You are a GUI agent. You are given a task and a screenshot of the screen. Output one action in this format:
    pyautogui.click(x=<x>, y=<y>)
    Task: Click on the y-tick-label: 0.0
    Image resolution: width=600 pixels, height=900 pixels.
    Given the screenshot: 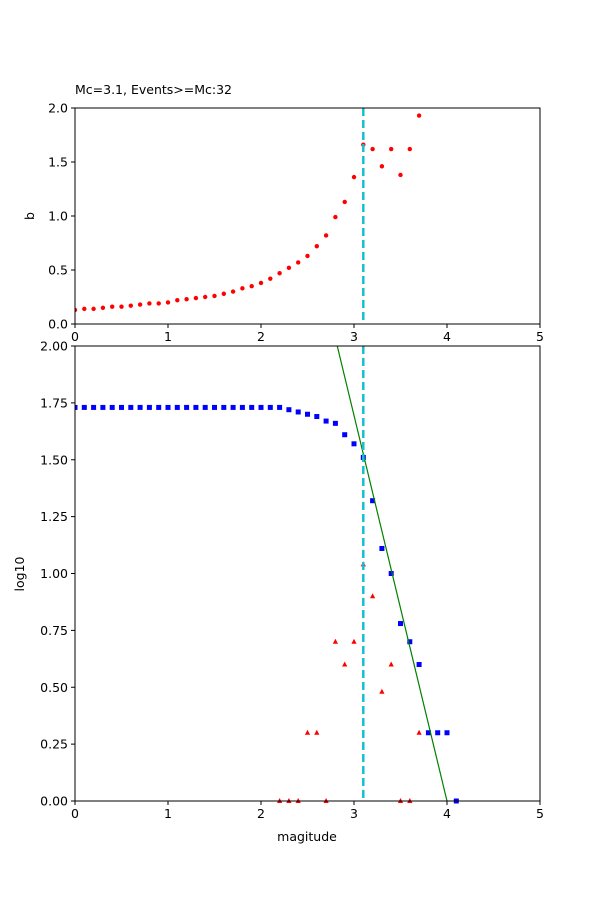 What is the action you would take?
    pyautogui.click(x=58, y=324)
    